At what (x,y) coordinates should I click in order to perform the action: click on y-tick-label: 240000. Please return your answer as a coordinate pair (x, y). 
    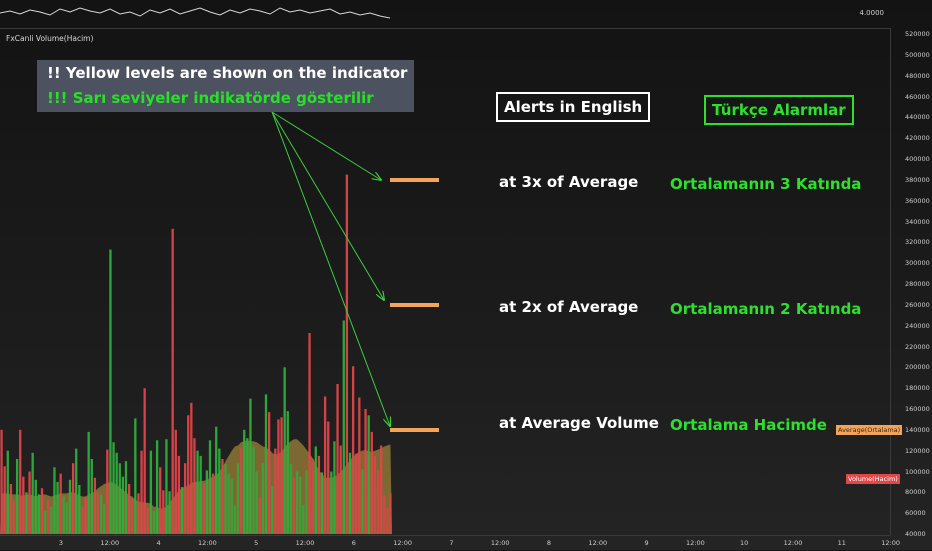
    Looking at the image, I should click on (917, 325).